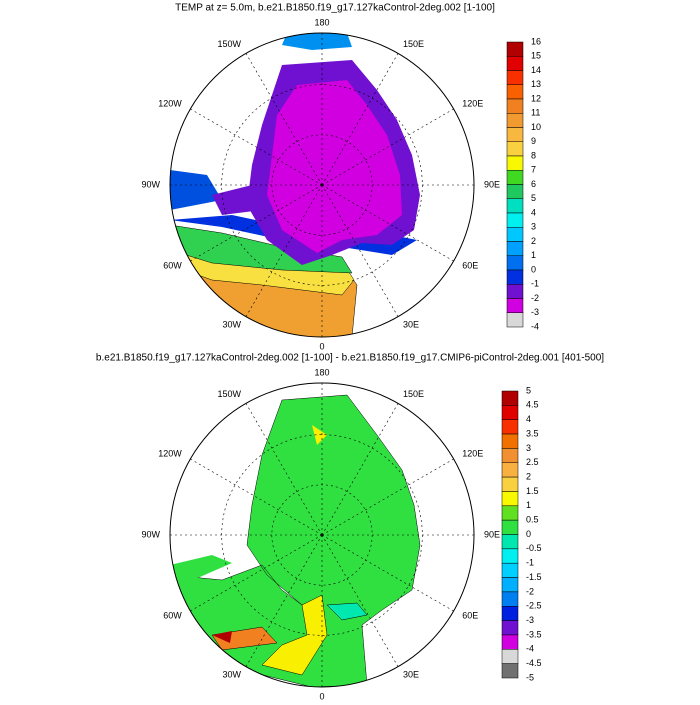  I want to click on colorbar-label: -0.5, so click(534, 548).